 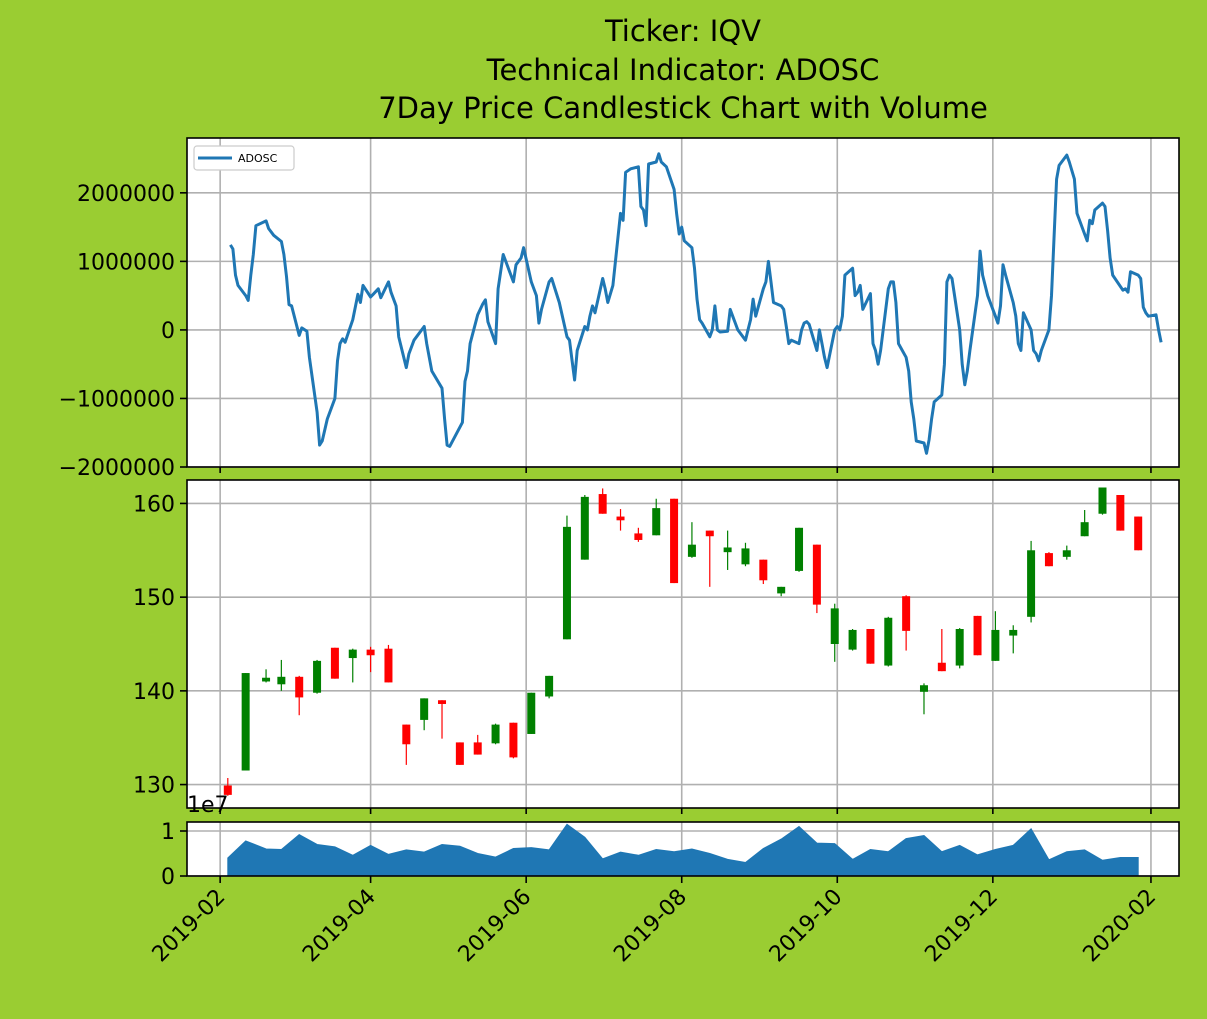 I want to click on x-tick-label: 2019-08, so click(x=650, y=926).